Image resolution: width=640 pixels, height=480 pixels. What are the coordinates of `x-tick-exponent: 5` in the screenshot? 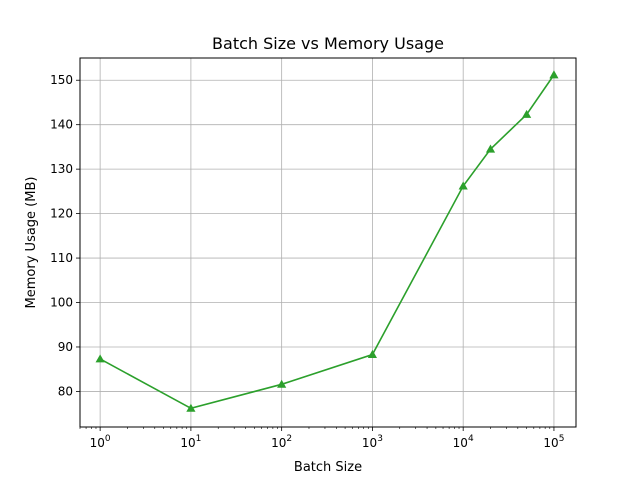 It's located at (562, 439).